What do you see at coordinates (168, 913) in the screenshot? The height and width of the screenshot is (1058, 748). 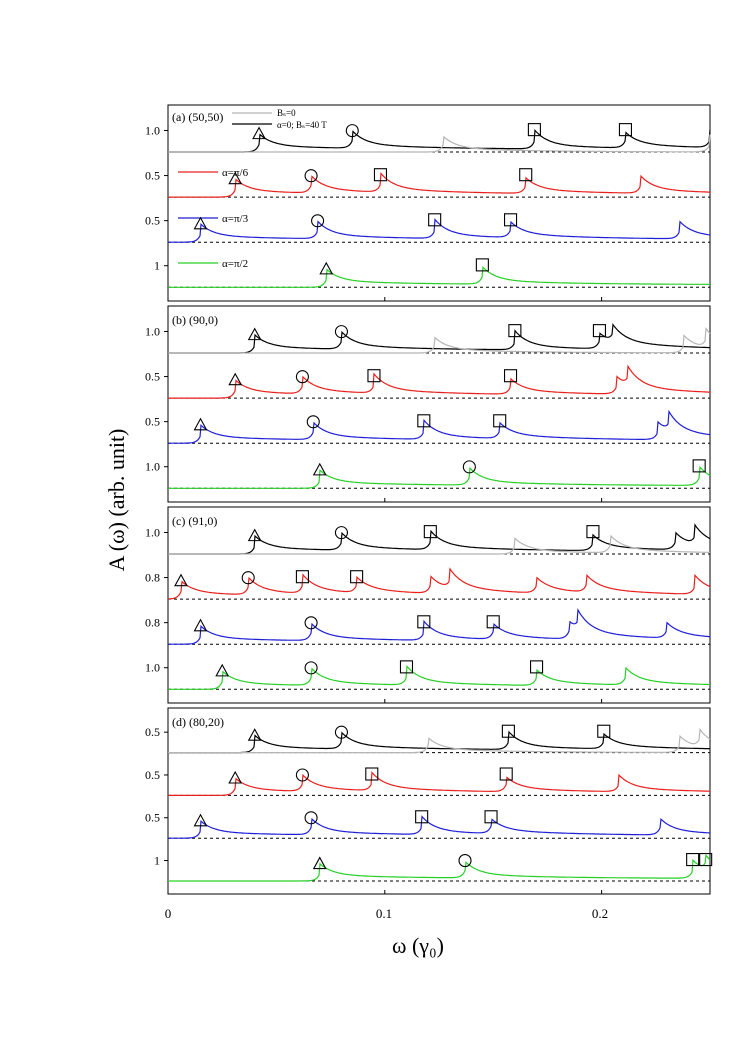 I see `x-tick-label: 0` at bounding box center [168, 913].